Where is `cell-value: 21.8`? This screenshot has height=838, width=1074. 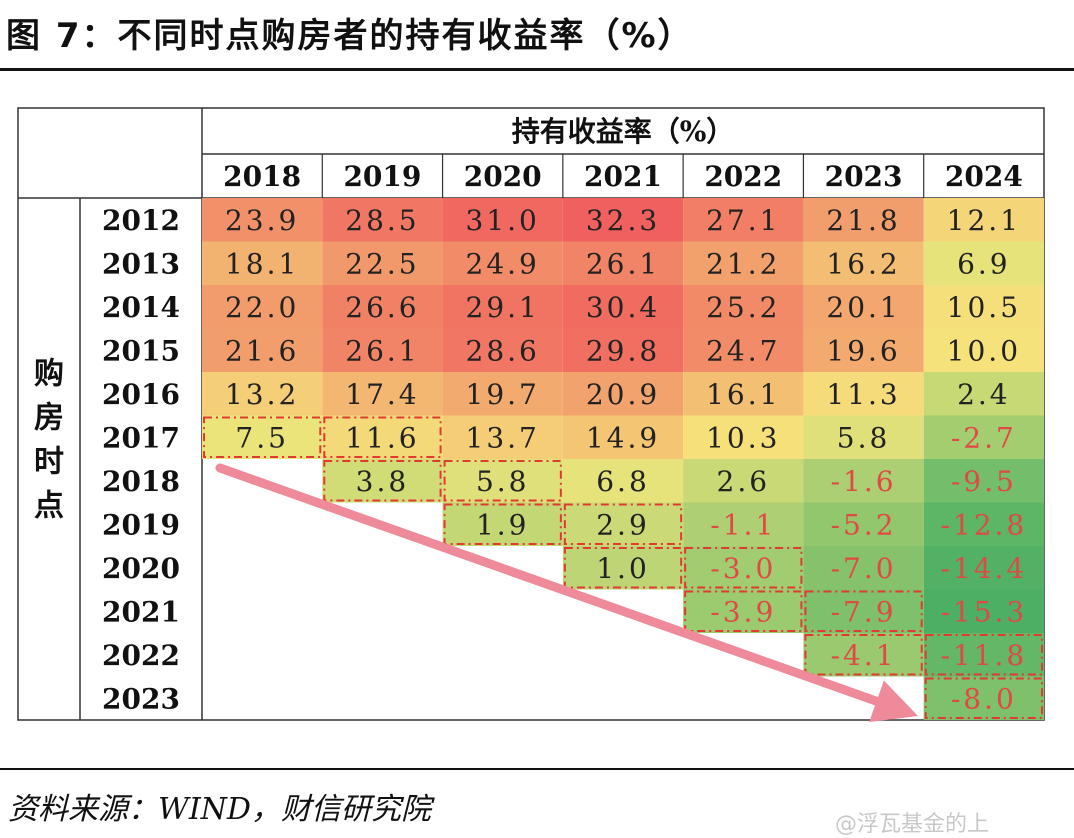 cell-value: 21.8 is located at coordinates (863, 220).